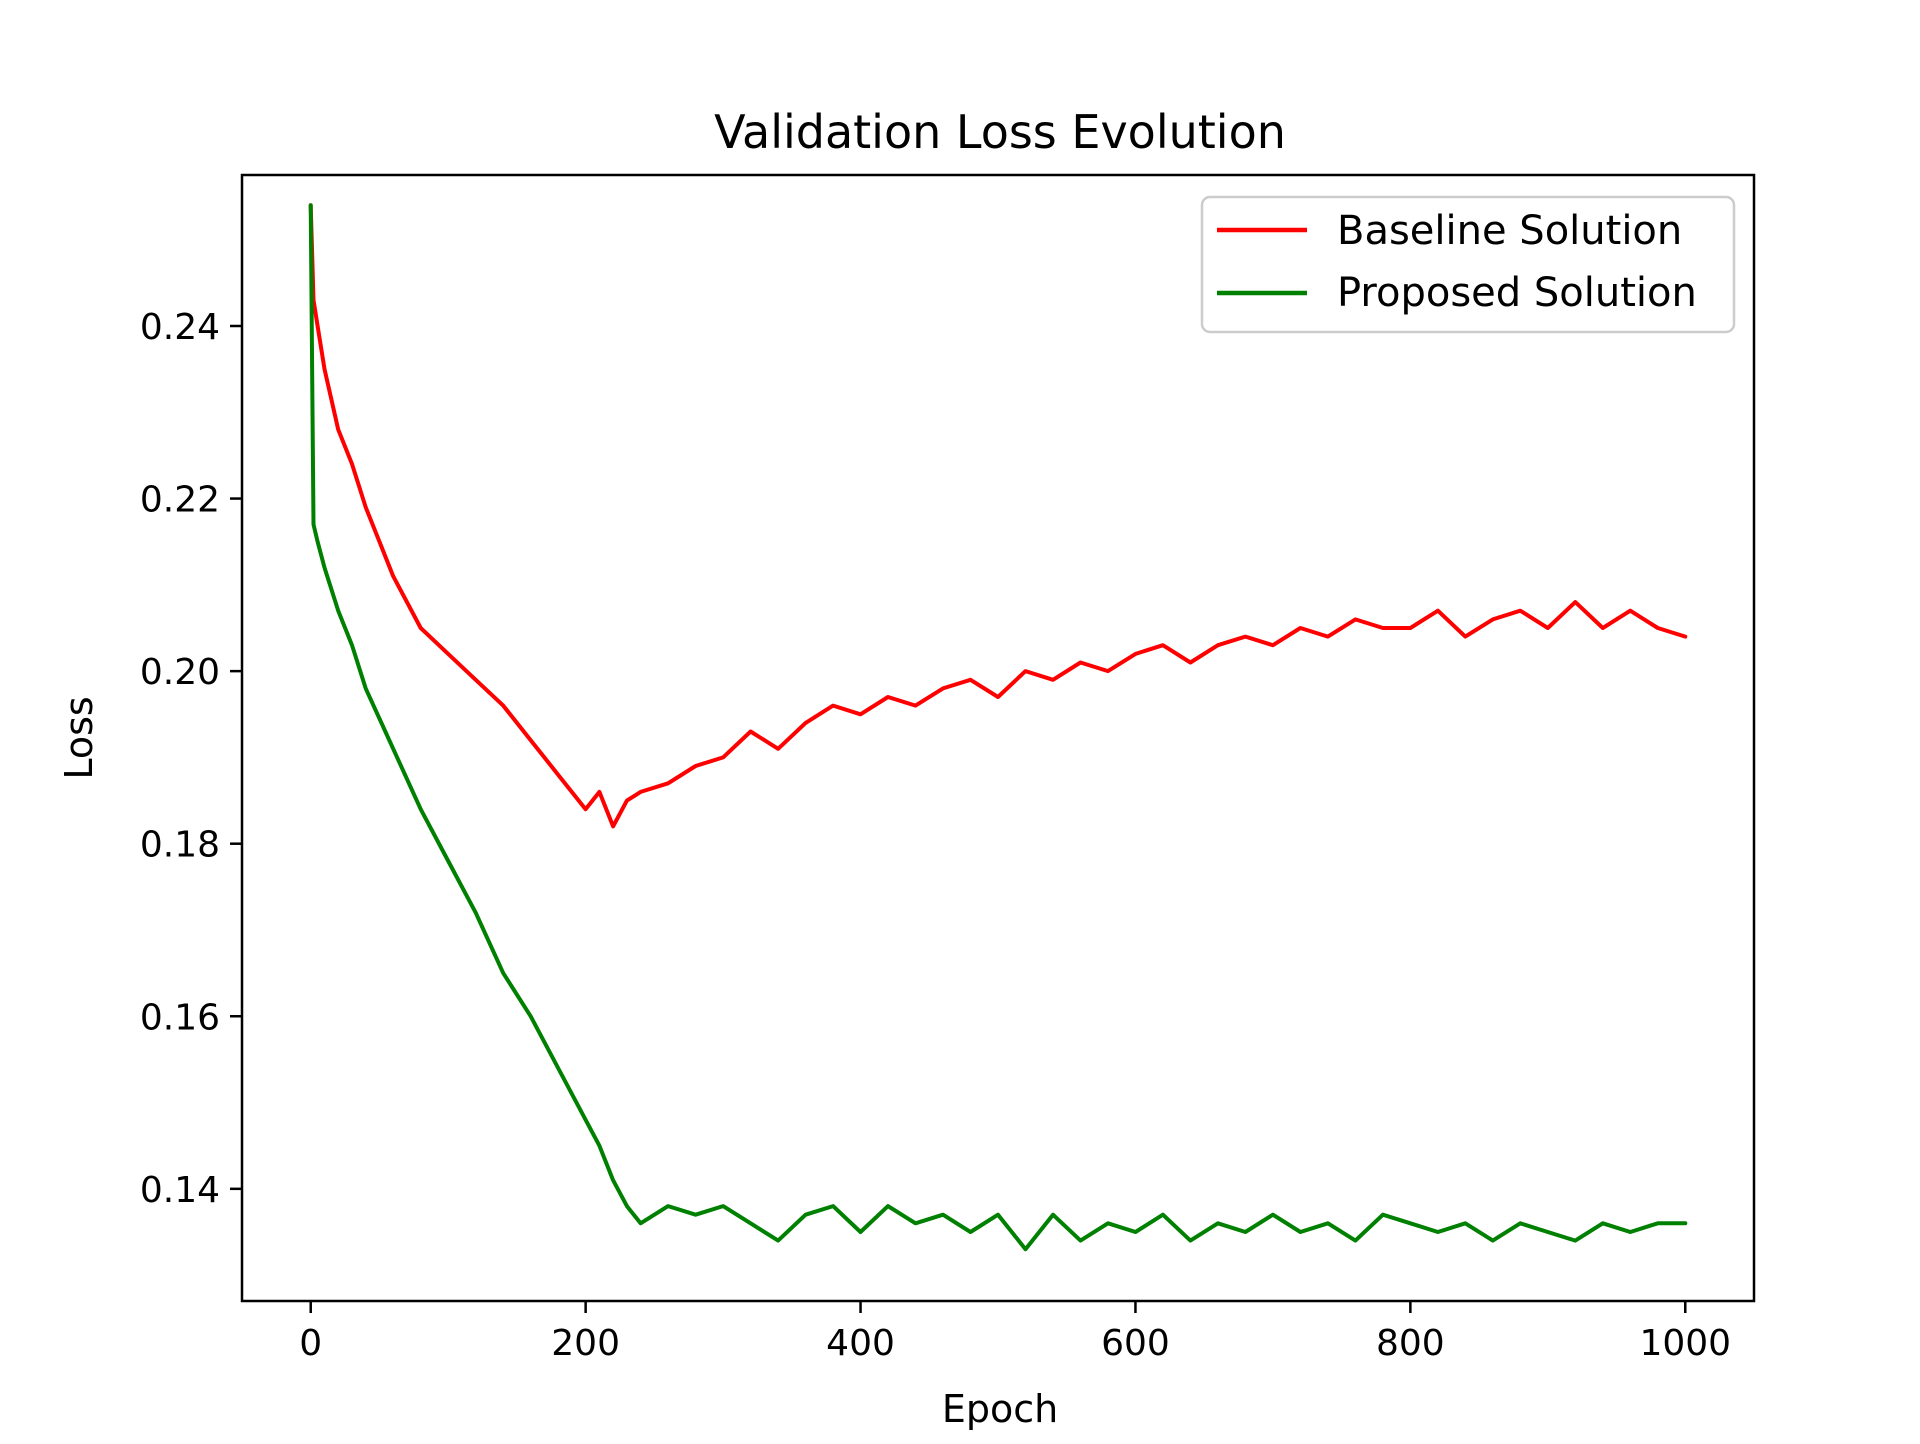  Describe the element at coordinates (180, 1190) in the screenshot. I see `y-tick-label: 0.14` at that location.